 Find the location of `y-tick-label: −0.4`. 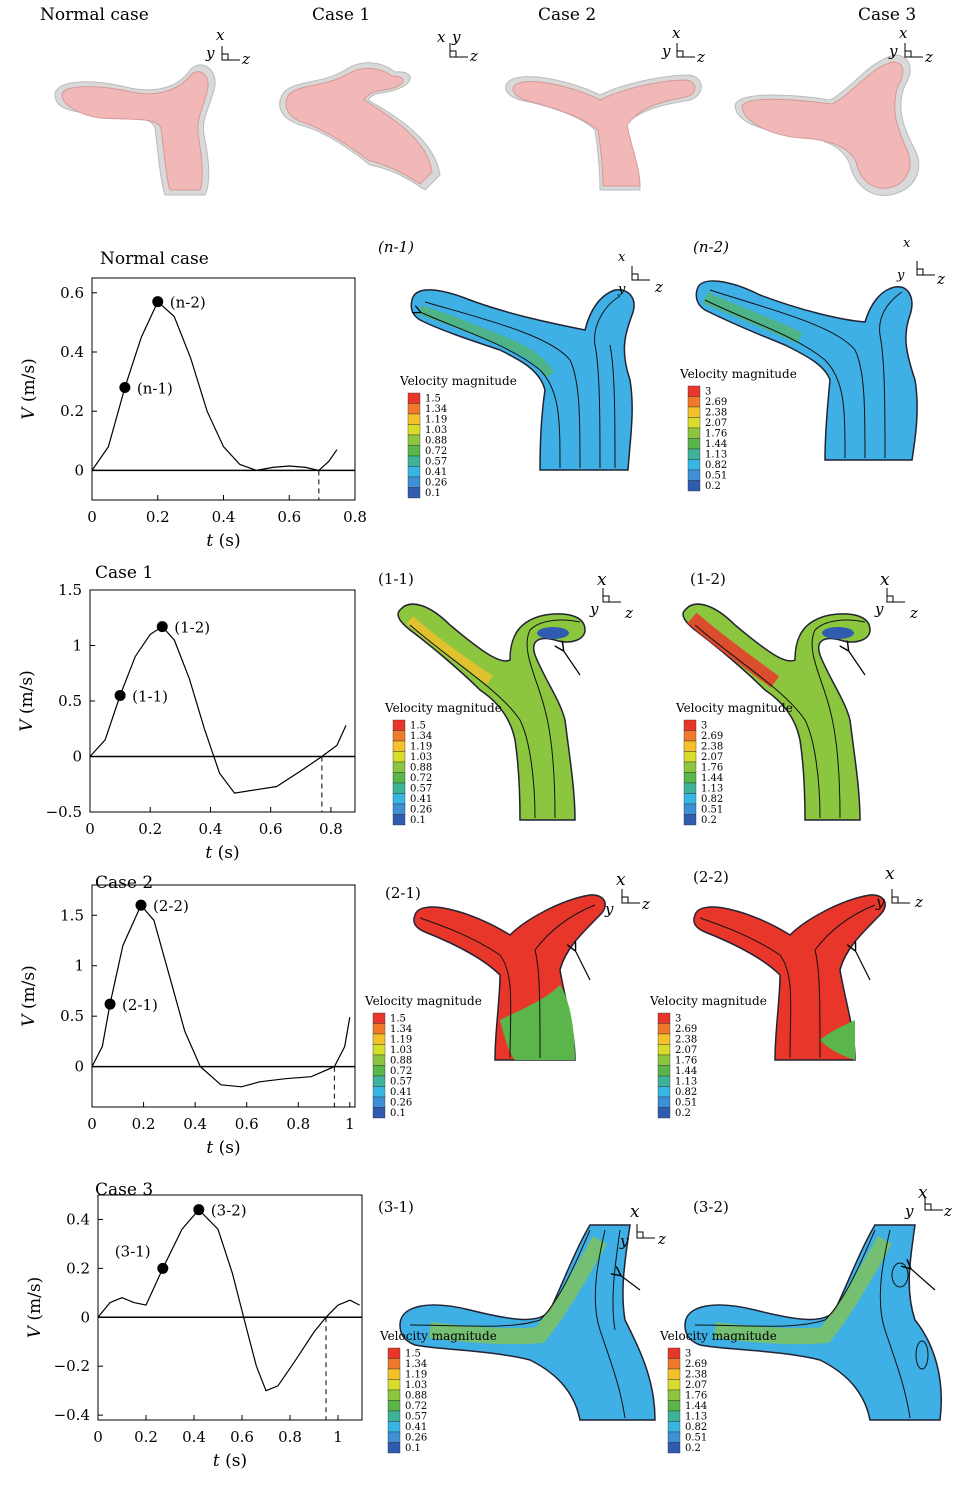

y-tick-label: −0.4 is located at coordinates (72, 1415).